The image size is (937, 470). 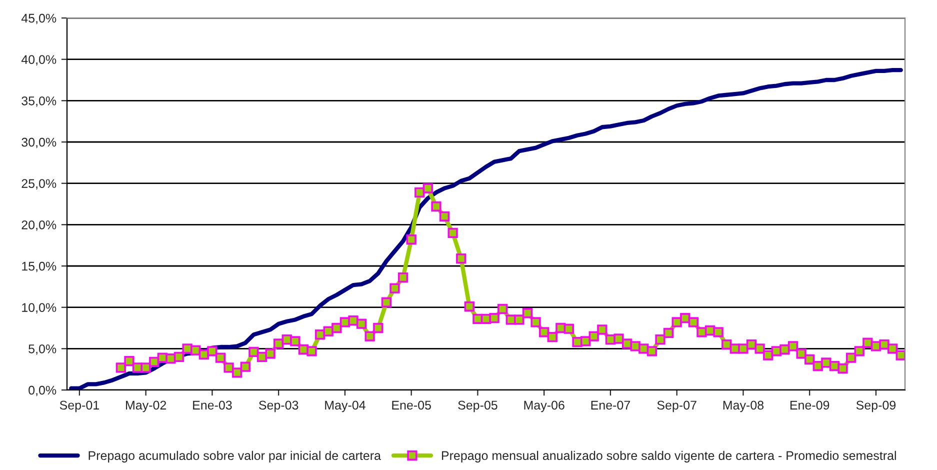 What do you see at coordinates (876, 406) in the screenshot?
I see `x-tick-label: Sep-09` at bounding box center [876, 406].